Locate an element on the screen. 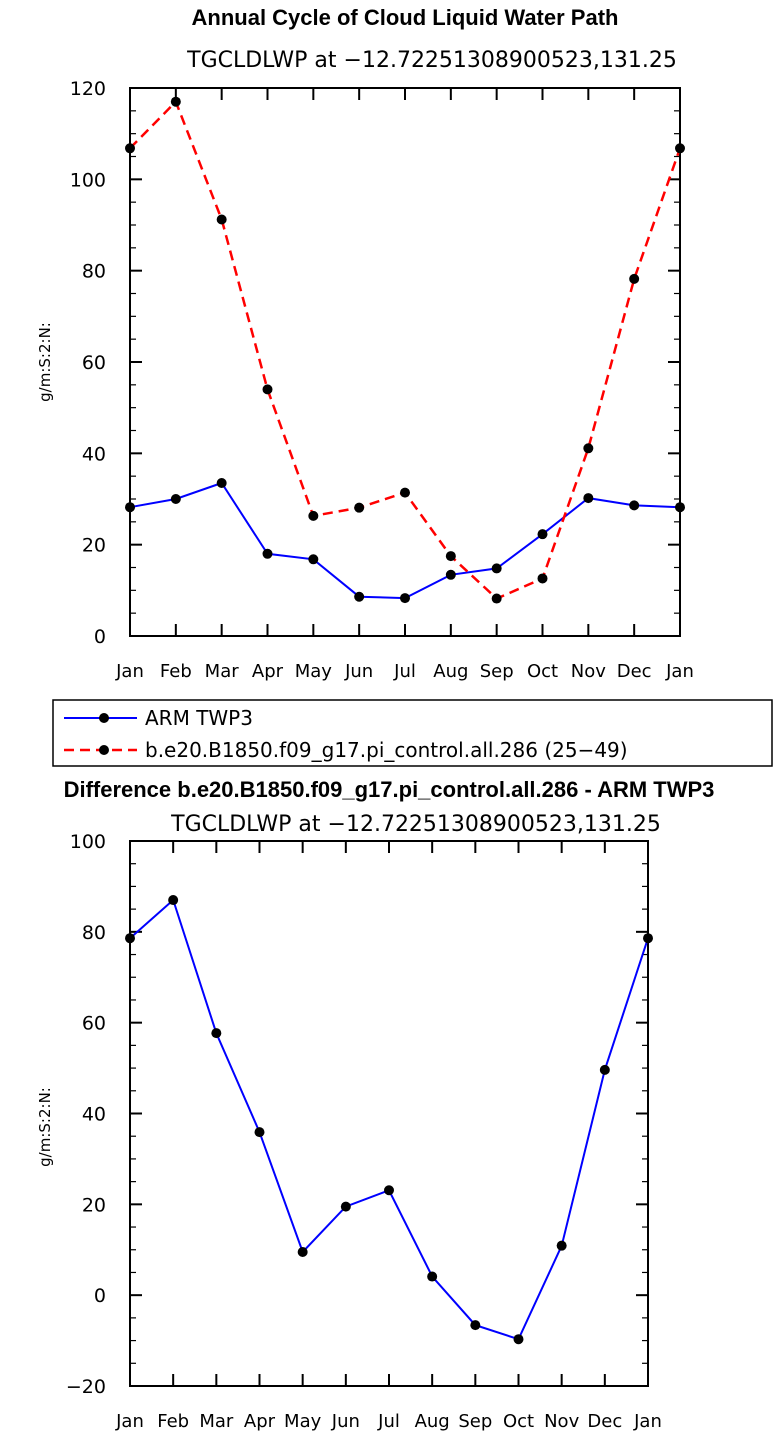 Image resolution: width=778 pixels, height=1437 pixels. y-tick-label: 120 is located at coordinates (88, 89).